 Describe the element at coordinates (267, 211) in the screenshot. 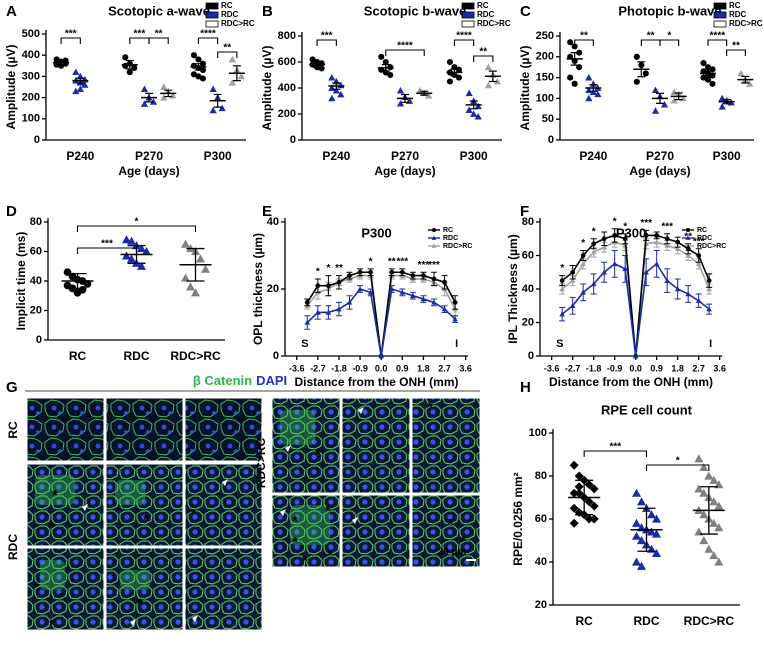

I see `panel-letter: E` at that location.